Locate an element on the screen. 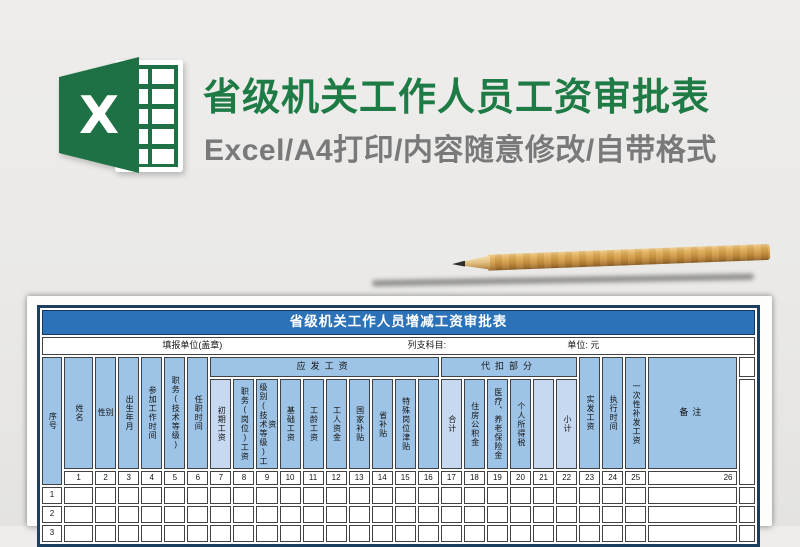 The height and width of the screenshot is (547, 800). row-number: 1 is located at coordinates (52, 495).